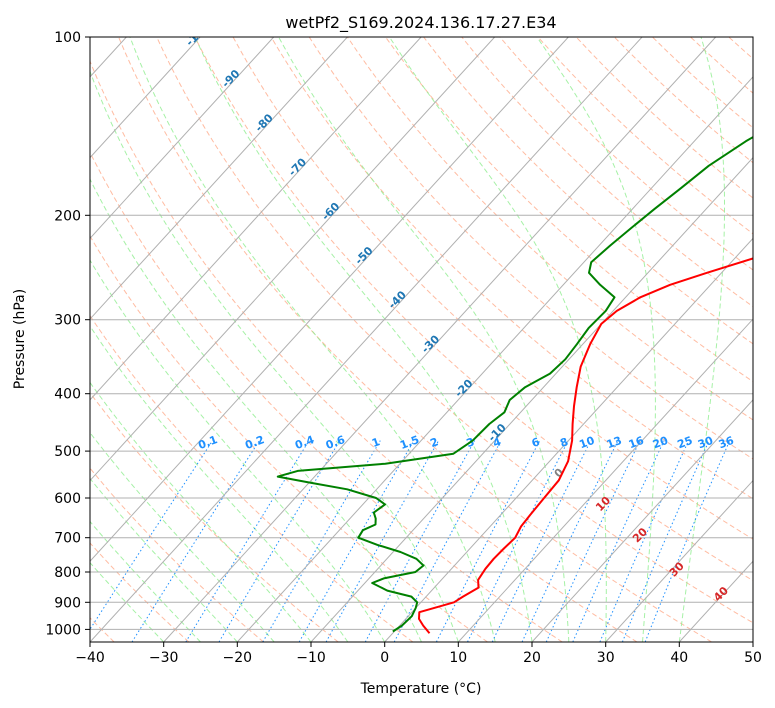 The image size is (775, 708). What do you see at coordinates (606, 658) in the screenshot?
I see `x-tick-label: 30` at bounding box center [606, 658].